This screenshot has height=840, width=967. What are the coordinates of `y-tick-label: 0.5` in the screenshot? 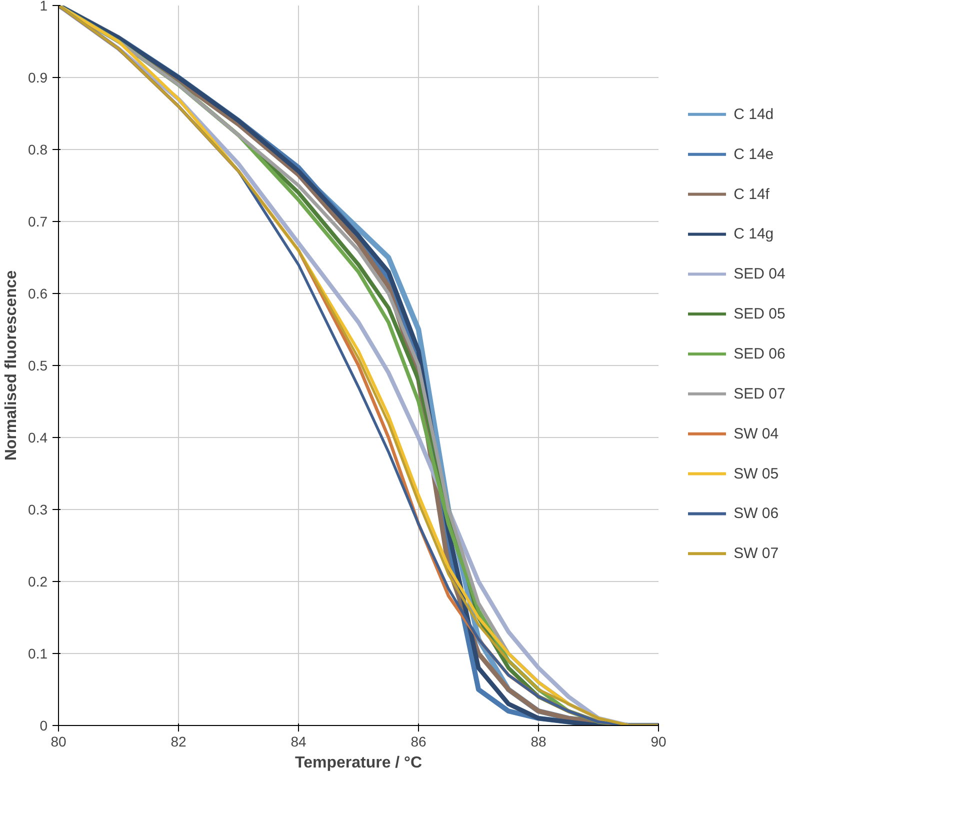 It's located at (38, 366).